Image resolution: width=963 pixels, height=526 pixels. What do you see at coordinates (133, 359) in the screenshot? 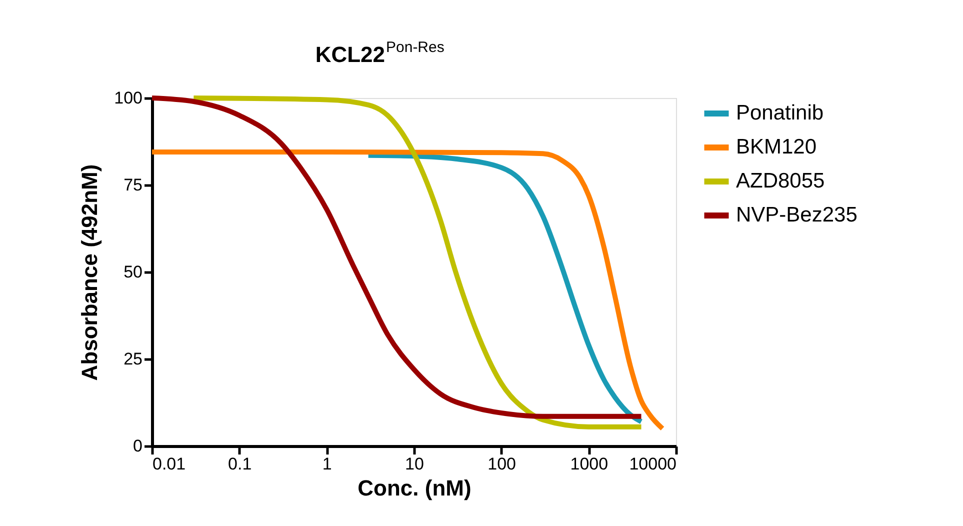
I see `y-tick-label: 25` at bounding box center [133, 359].